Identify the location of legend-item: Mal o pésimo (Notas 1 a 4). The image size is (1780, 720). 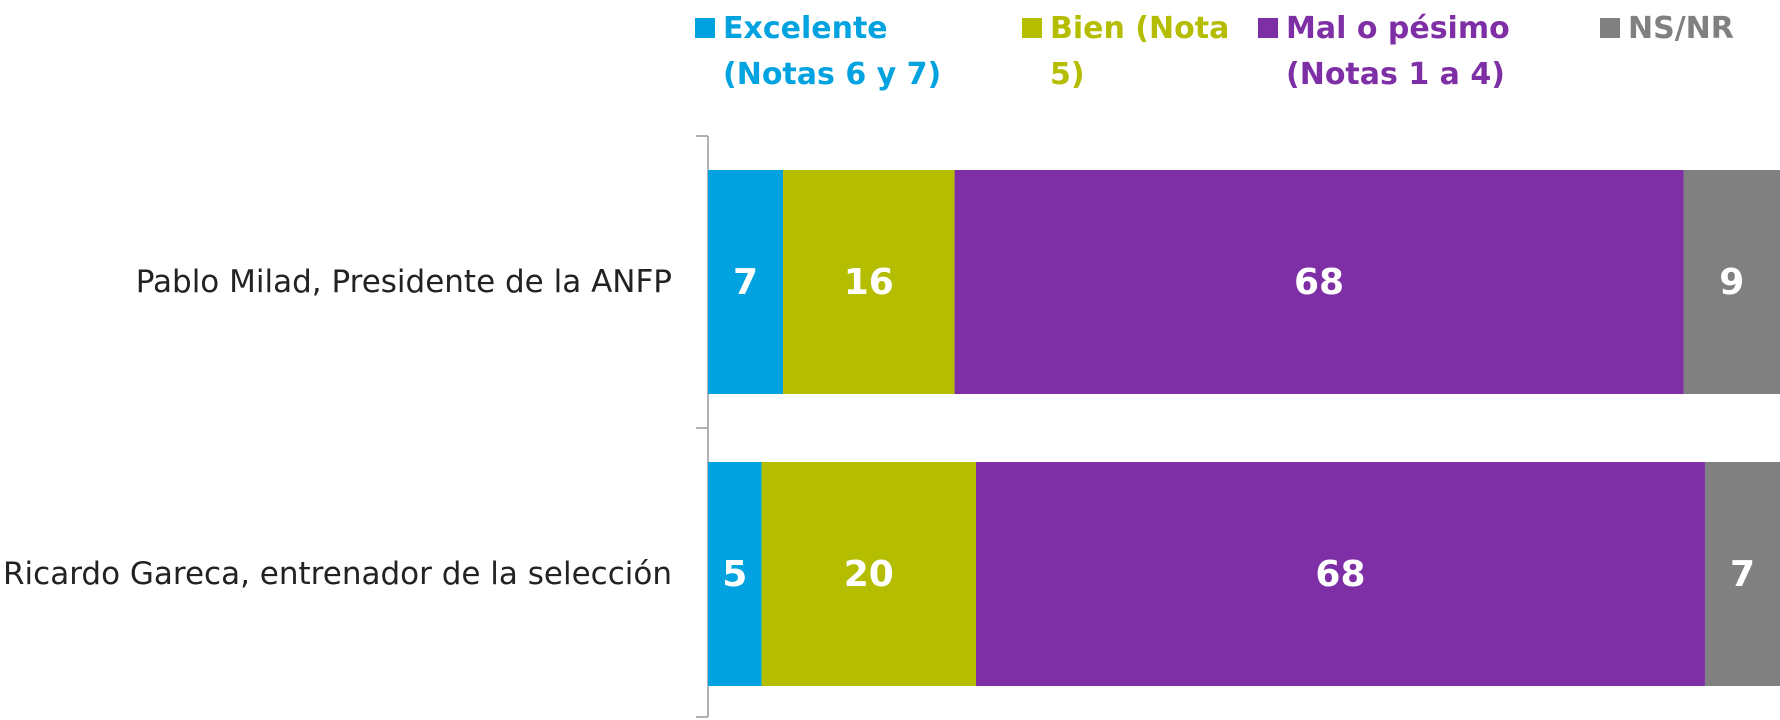
(1432, 52).